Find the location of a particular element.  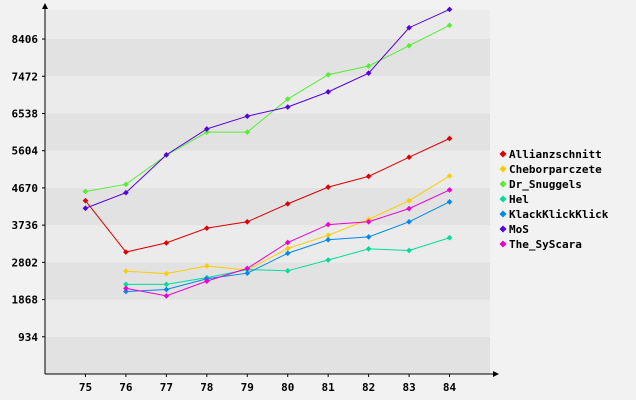

series-klackklickklick is located at coordinates (288, 247).